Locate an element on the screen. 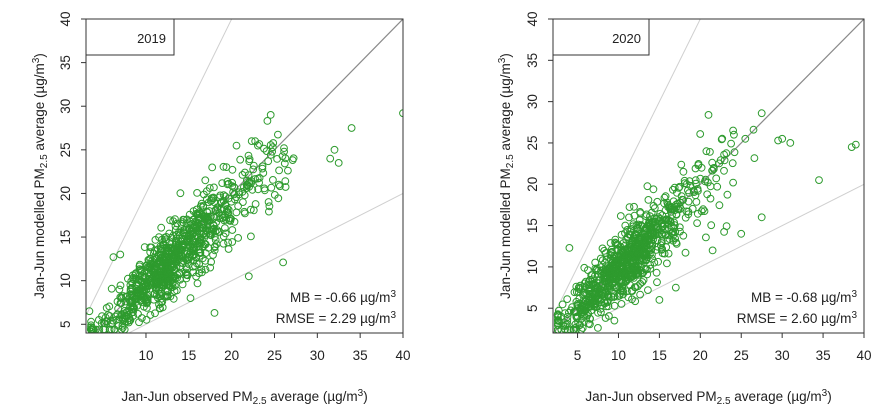 Image resolution: width=872 pixels, height=408 pixels. x-tick-label: 20 is located at coordinates (700, 355).